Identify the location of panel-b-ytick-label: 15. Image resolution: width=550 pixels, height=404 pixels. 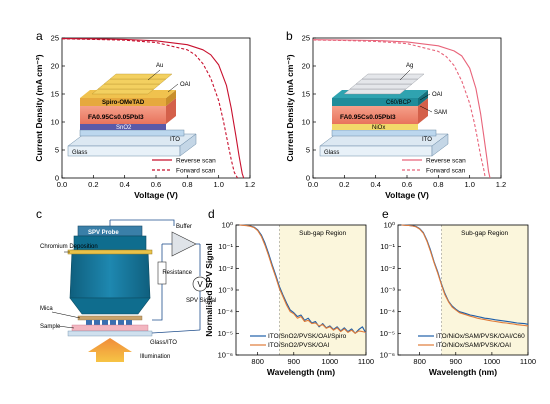
(306, 94).